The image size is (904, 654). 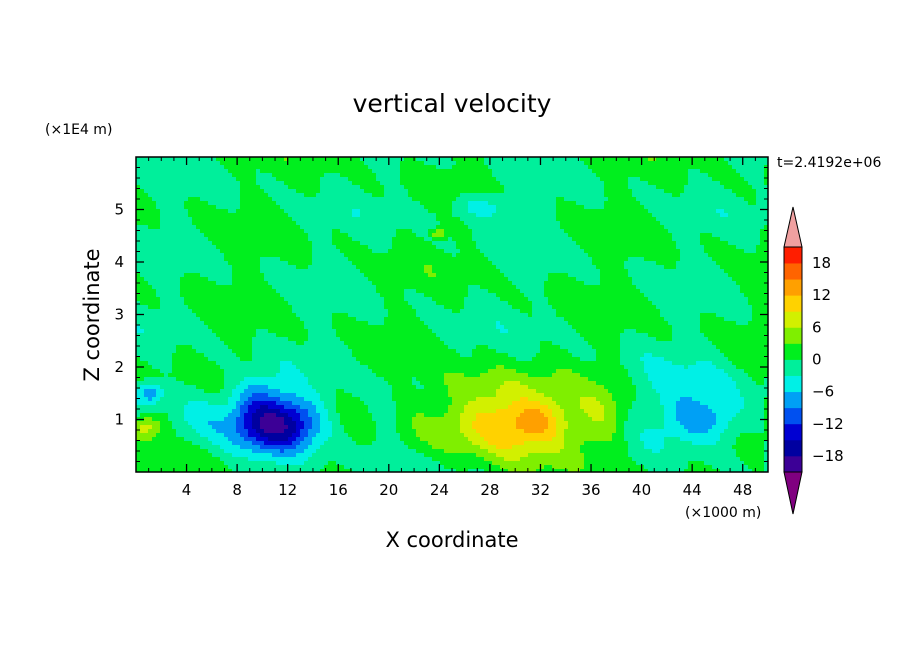 What do you see at coordinates (92, 314) in the screenshot?
I see `y-axis-label: Z coordinate` at bounding box center [92, 314].